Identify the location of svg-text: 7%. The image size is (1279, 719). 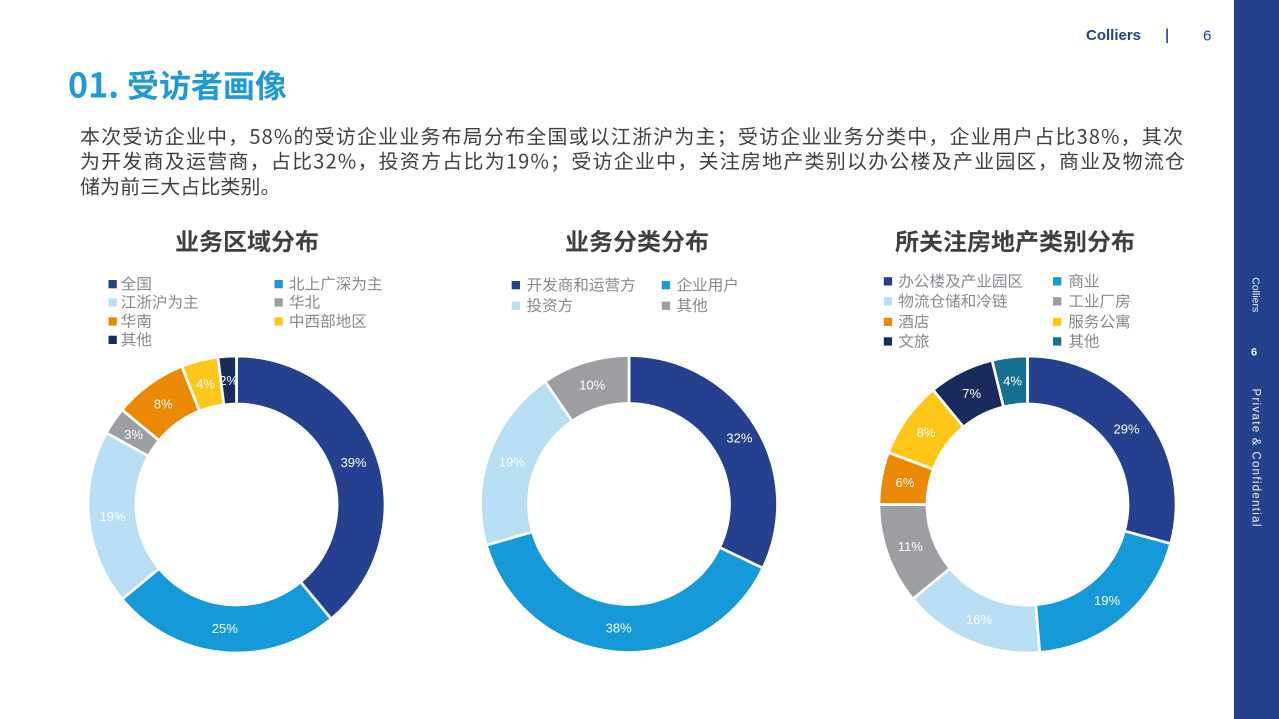
(971, 393).